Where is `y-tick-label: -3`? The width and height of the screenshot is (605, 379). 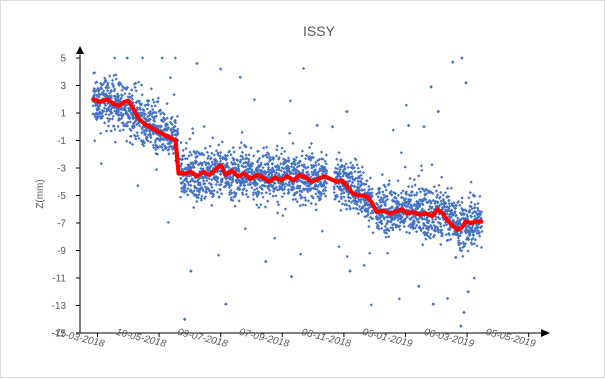
y-tick-label: -3 is located at coordinates (61, 169).